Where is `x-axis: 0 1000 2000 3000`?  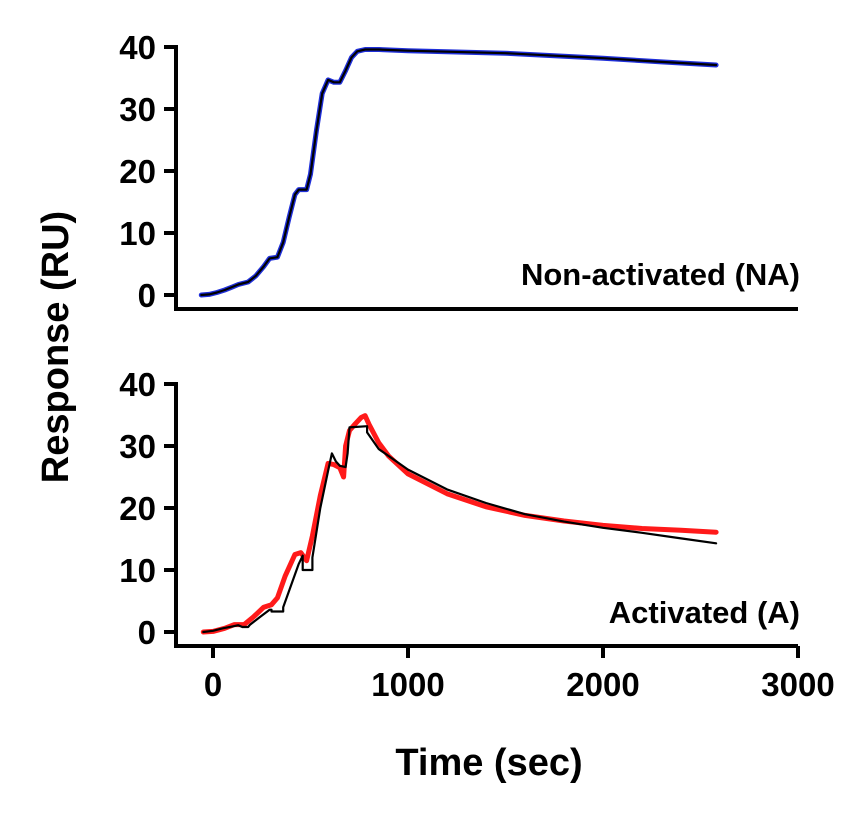
x-axis: 0 1000 2000 3000 is located at coordinates (519, 674).